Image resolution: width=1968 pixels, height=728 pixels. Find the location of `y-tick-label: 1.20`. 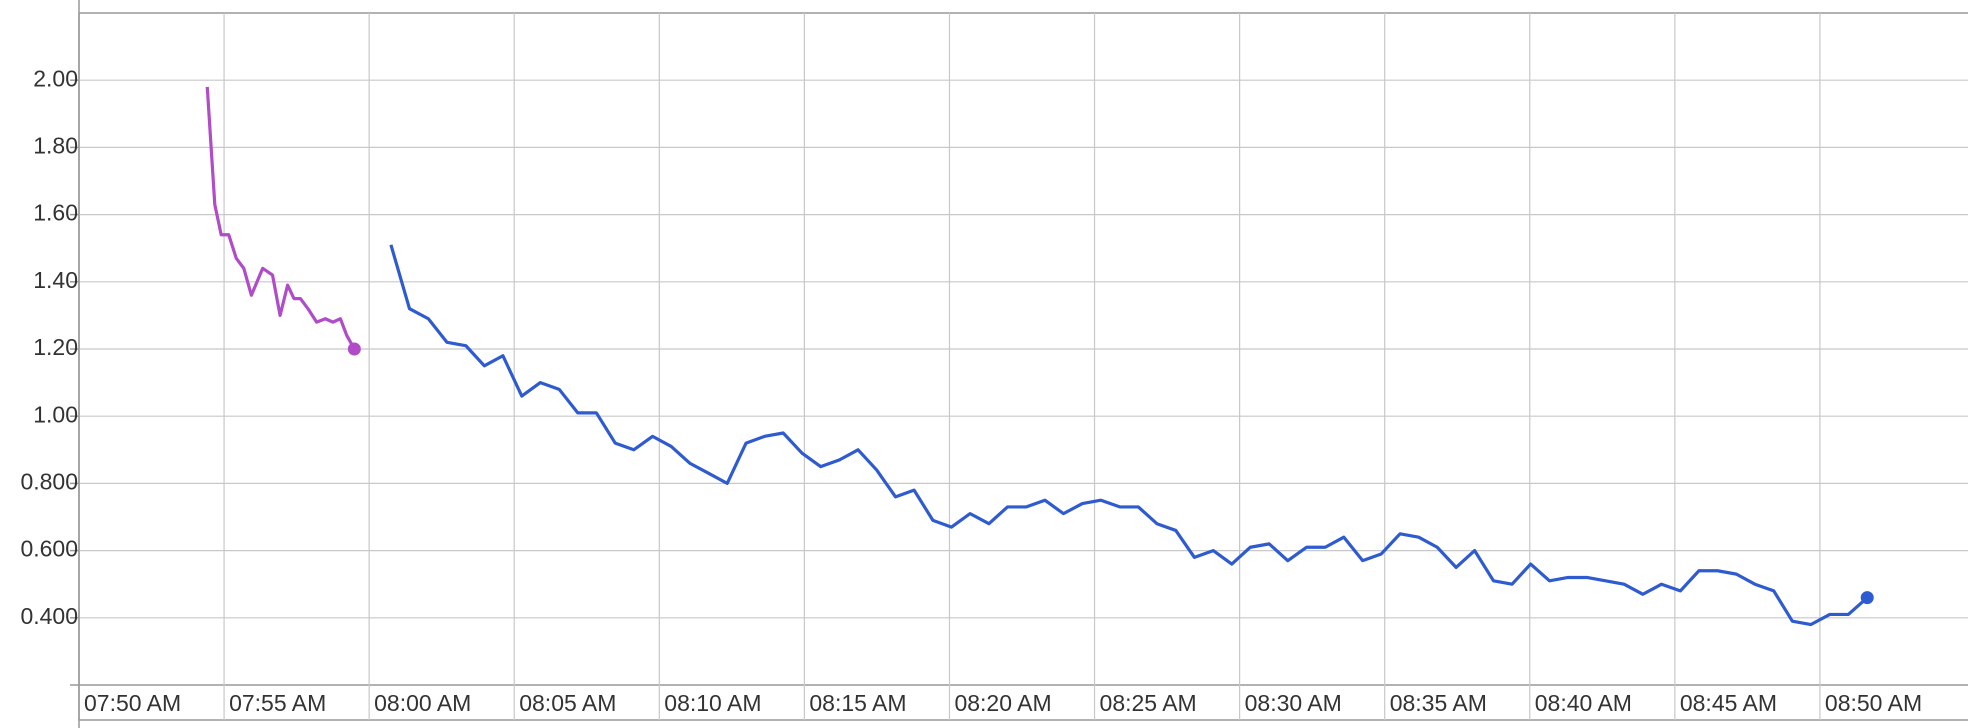

y-tick-label: 1.20 is located at coordinates (55, 347).